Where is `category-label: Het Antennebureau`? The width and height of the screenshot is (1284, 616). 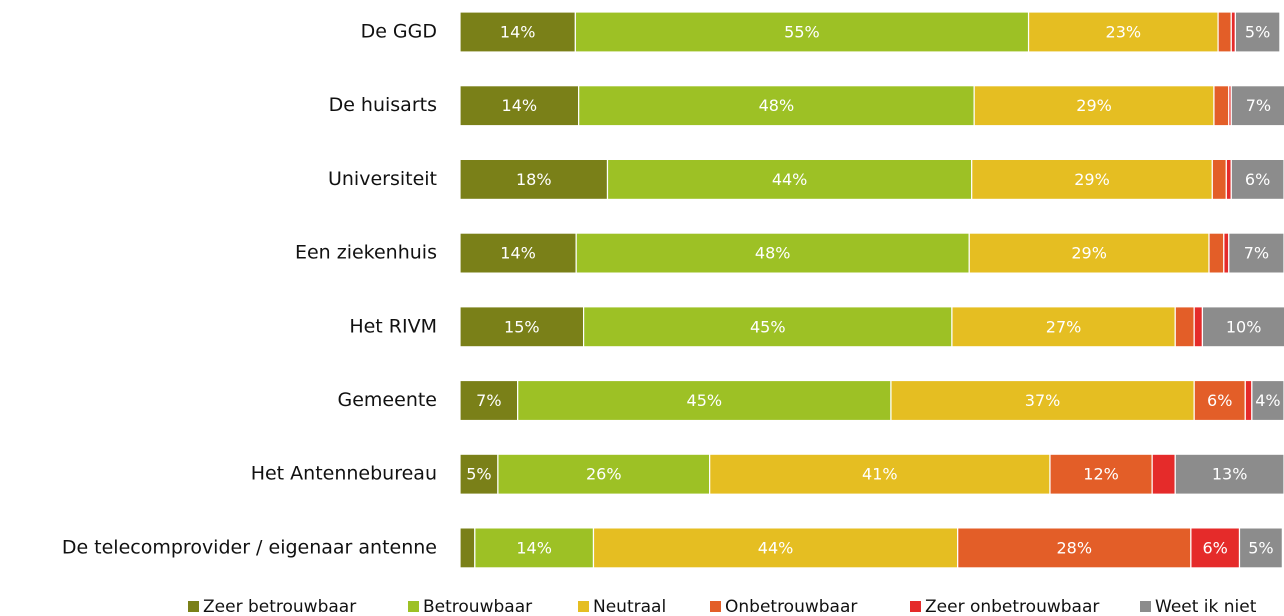
category-label: Het Antennebureau is located at coordinates (344, 474).